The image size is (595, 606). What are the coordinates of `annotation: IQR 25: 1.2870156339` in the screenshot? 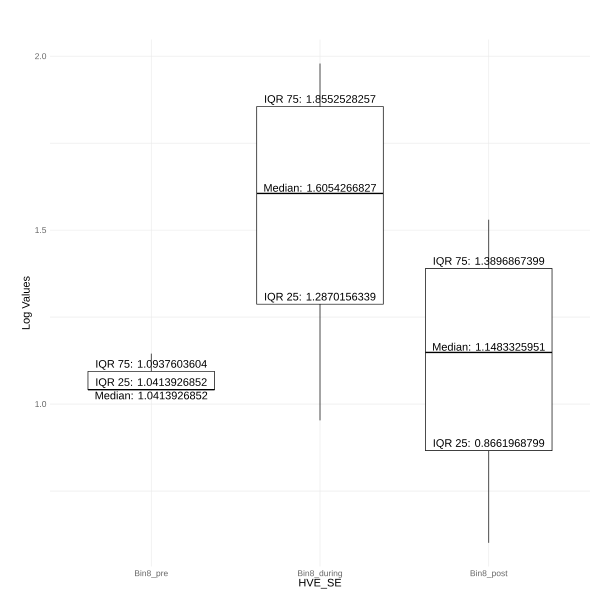 It's located at (320, 297).